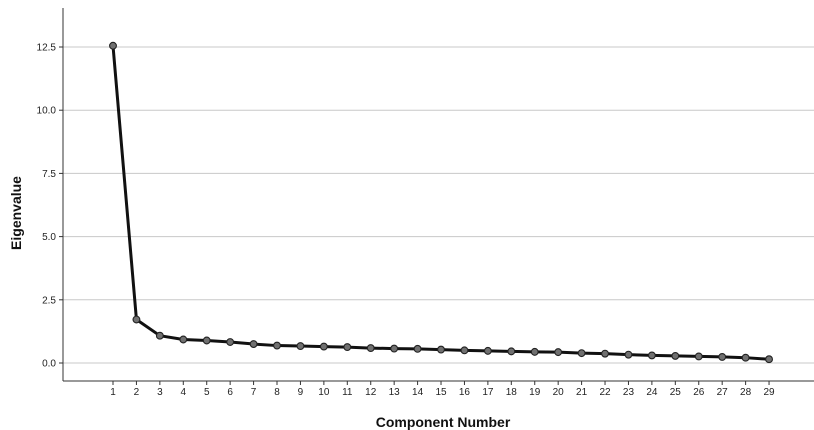 This screenshot has height=430, width=814. What do you see at coordinates (488, 392) in the screenshot?
I see `x-tick-label: 17` at bounding box center [488, 392].